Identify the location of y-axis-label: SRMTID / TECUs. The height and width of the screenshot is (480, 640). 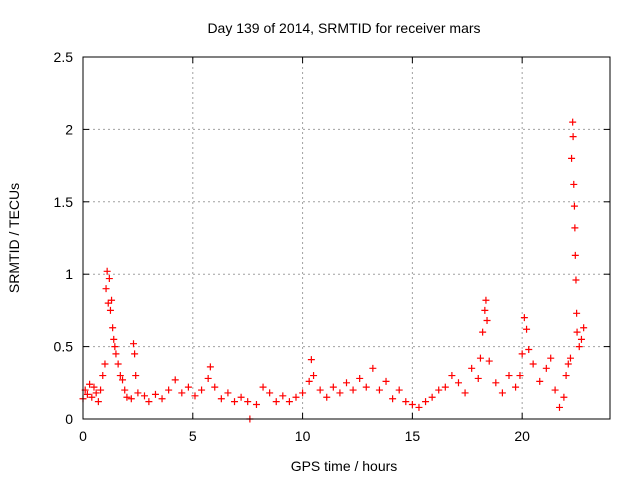
(14, 238).